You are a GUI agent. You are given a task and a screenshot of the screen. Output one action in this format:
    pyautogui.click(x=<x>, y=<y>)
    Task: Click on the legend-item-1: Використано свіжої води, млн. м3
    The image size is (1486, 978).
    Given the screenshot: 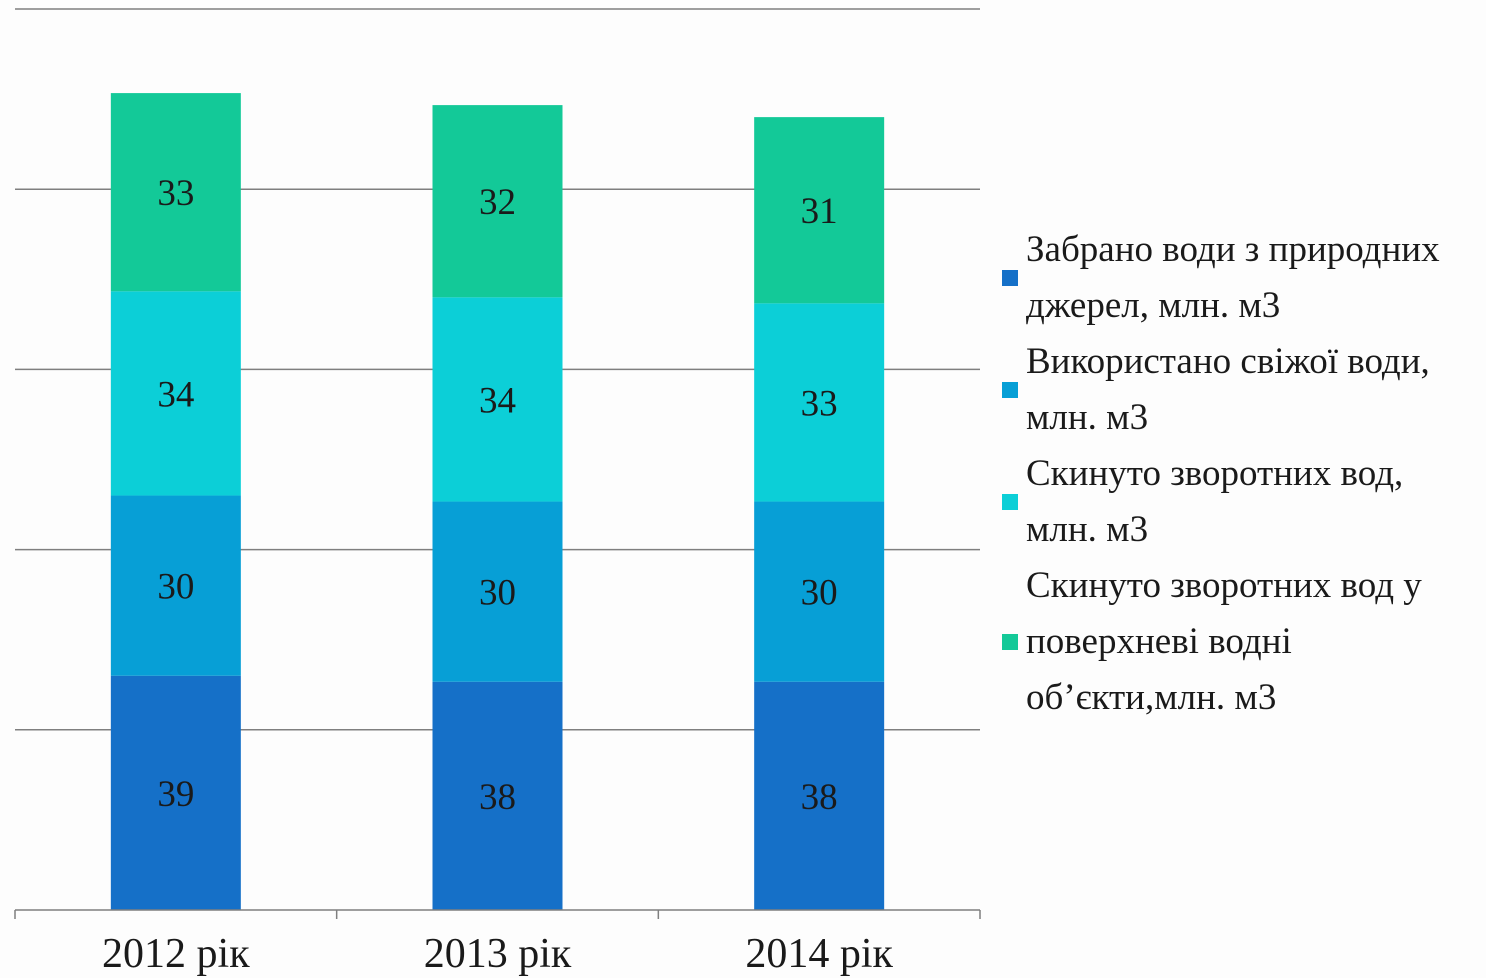 What is the action you would take?
    pyautogui.click(x=1242, y=390)
    